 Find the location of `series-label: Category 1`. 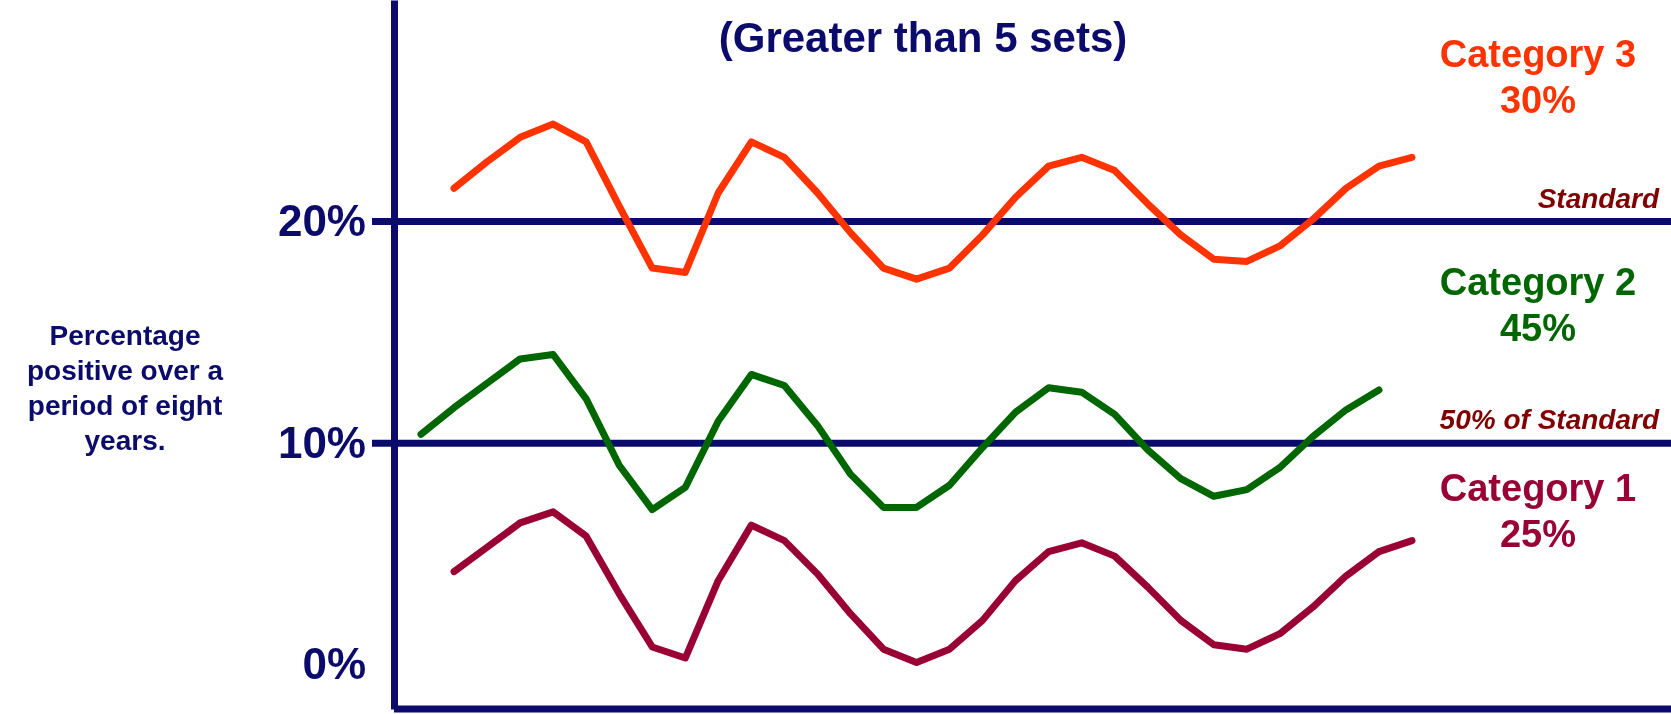

series-label: Category 1 is located at coordinates (1538, 487).